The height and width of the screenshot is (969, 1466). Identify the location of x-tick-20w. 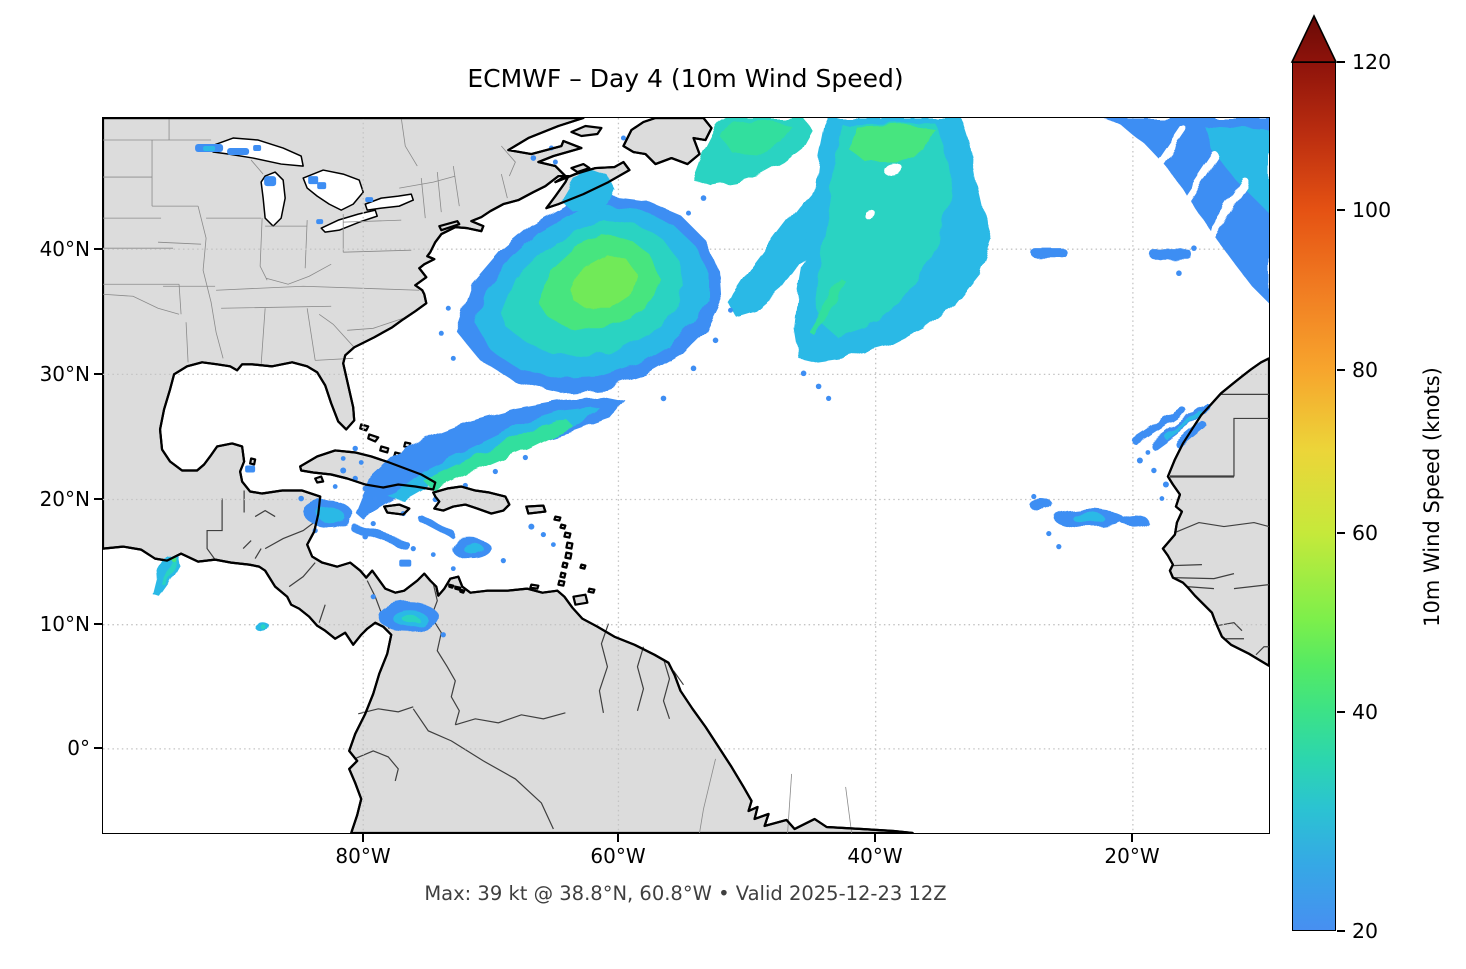
(1132, 838).